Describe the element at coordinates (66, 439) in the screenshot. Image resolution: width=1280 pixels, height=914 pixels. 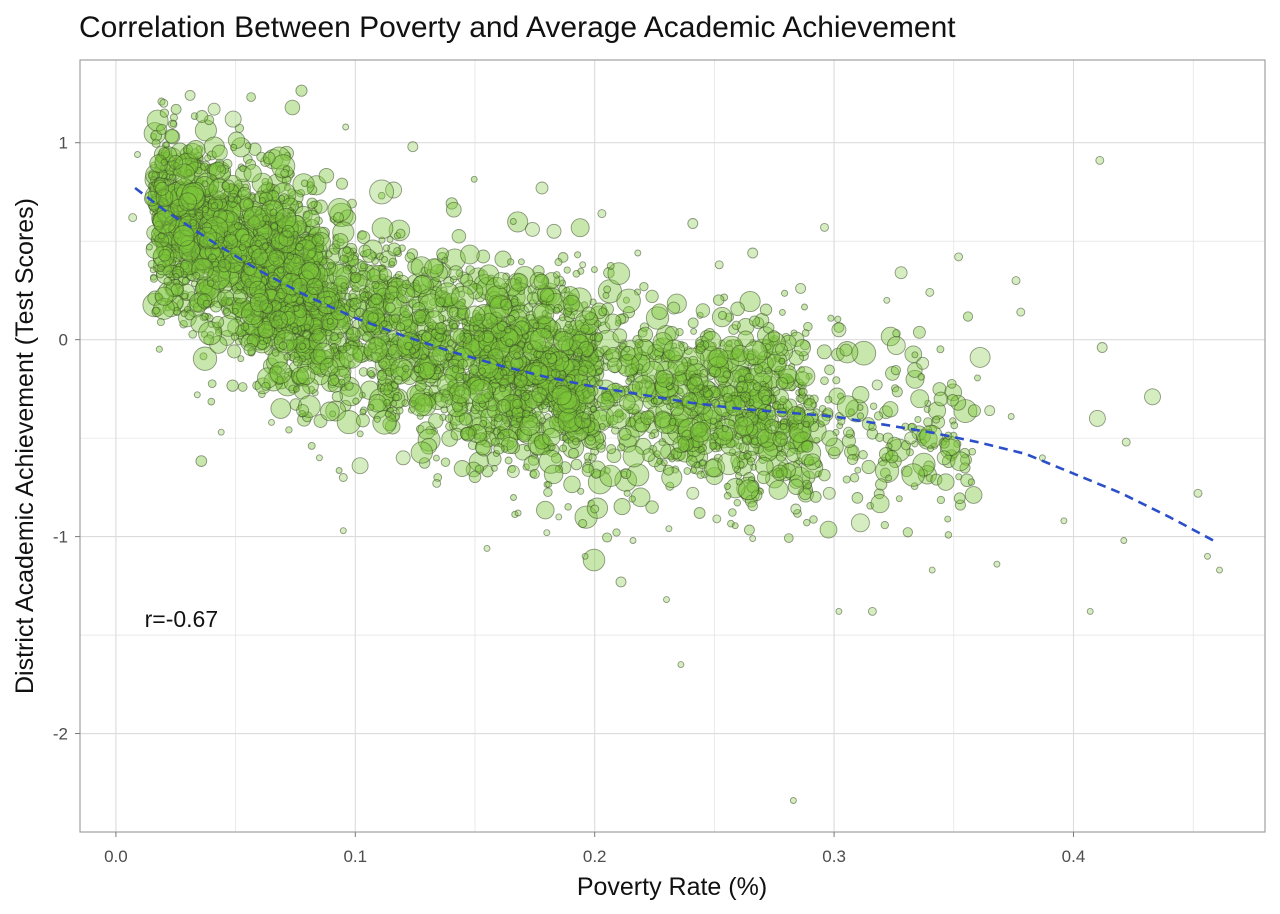
I see `y-axis-ticks: -2 -1 0 1` at that location.